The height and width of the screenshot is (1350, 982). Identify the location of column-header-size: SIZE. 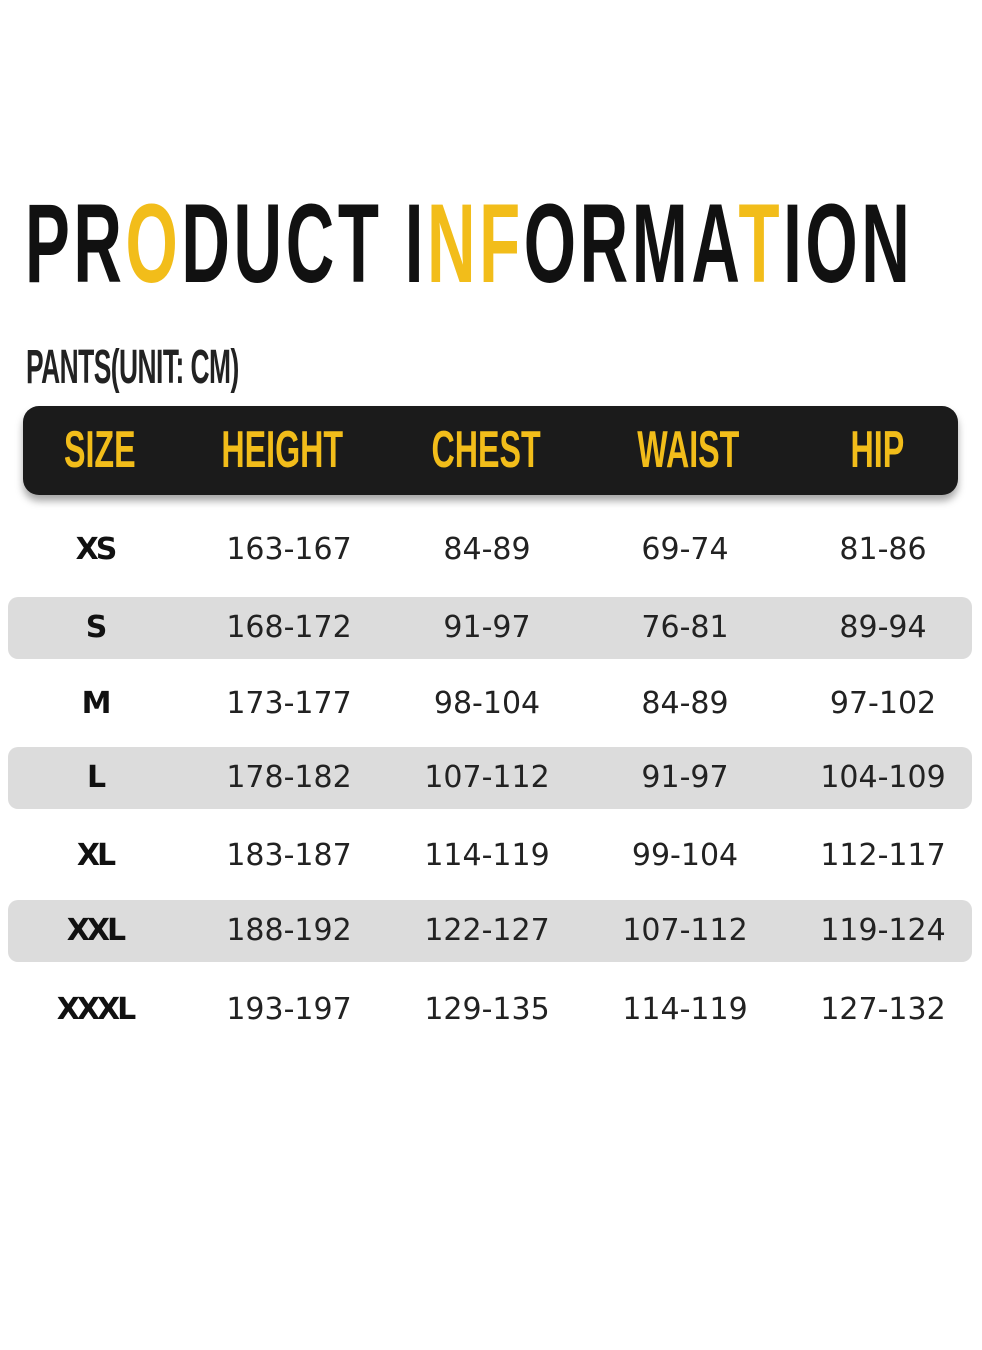
(100, 450).